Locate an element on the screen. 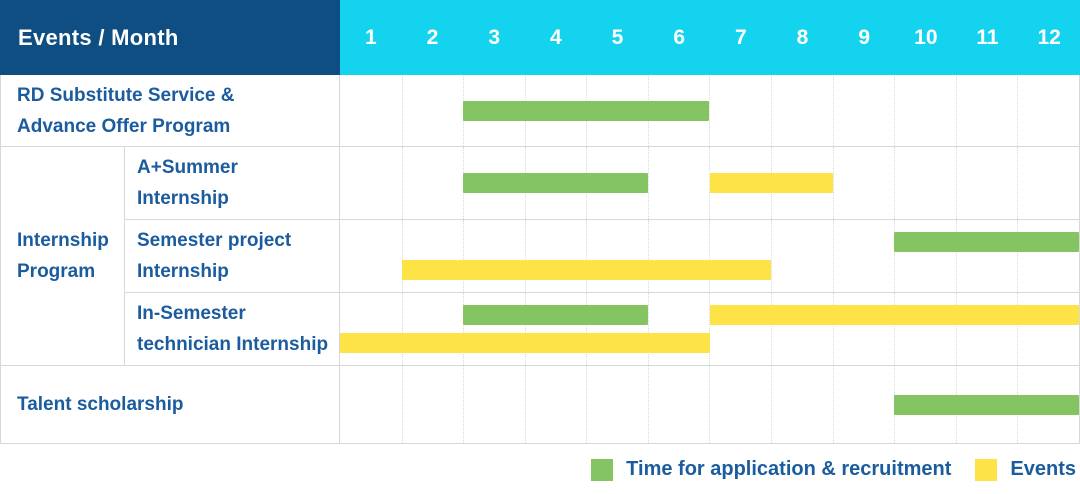  month-label-12: 12 is located at coordinates (1049, 37).